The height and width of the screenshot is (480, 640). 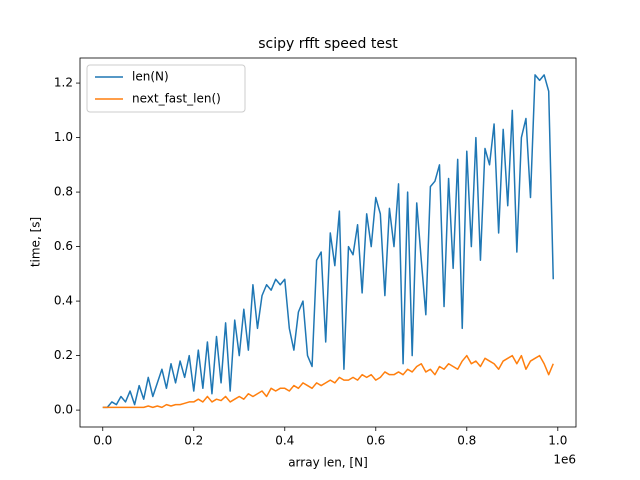 I want to click on x-tick-label: 0.2, so click(x=193, y=441).